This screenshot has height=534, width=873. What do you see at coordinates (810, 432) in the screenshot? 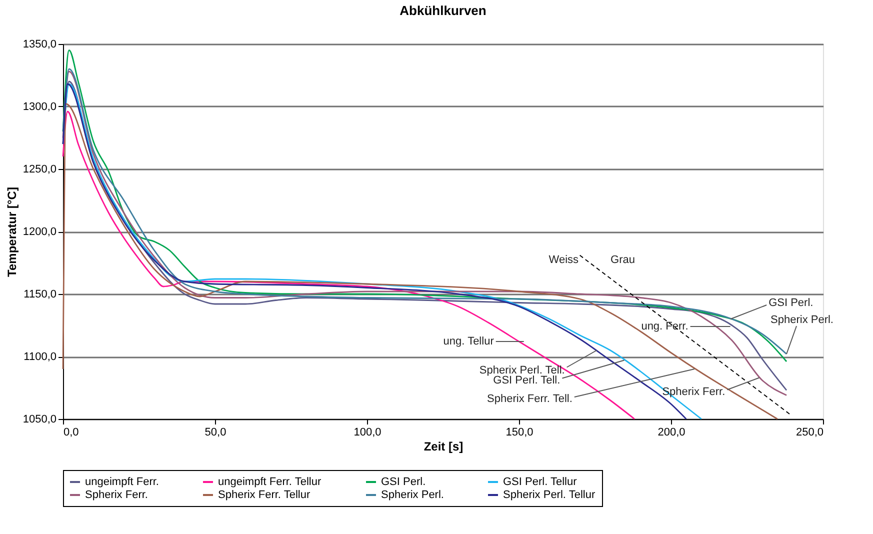
I see `x-tick-label: 250,0` at bounding box center [810, 432].